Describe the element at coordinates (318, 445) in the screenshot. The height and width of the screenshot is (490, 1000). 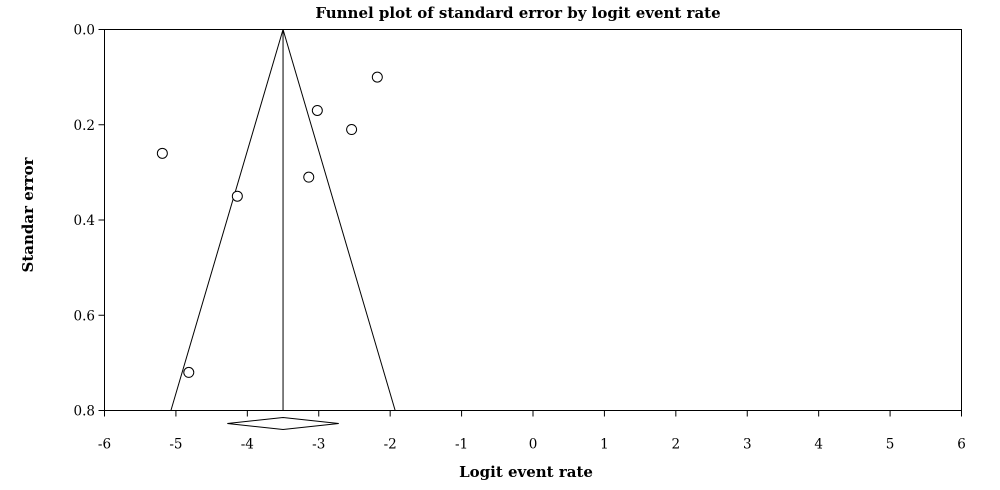
I see `x-tick-label: -3` at that location.